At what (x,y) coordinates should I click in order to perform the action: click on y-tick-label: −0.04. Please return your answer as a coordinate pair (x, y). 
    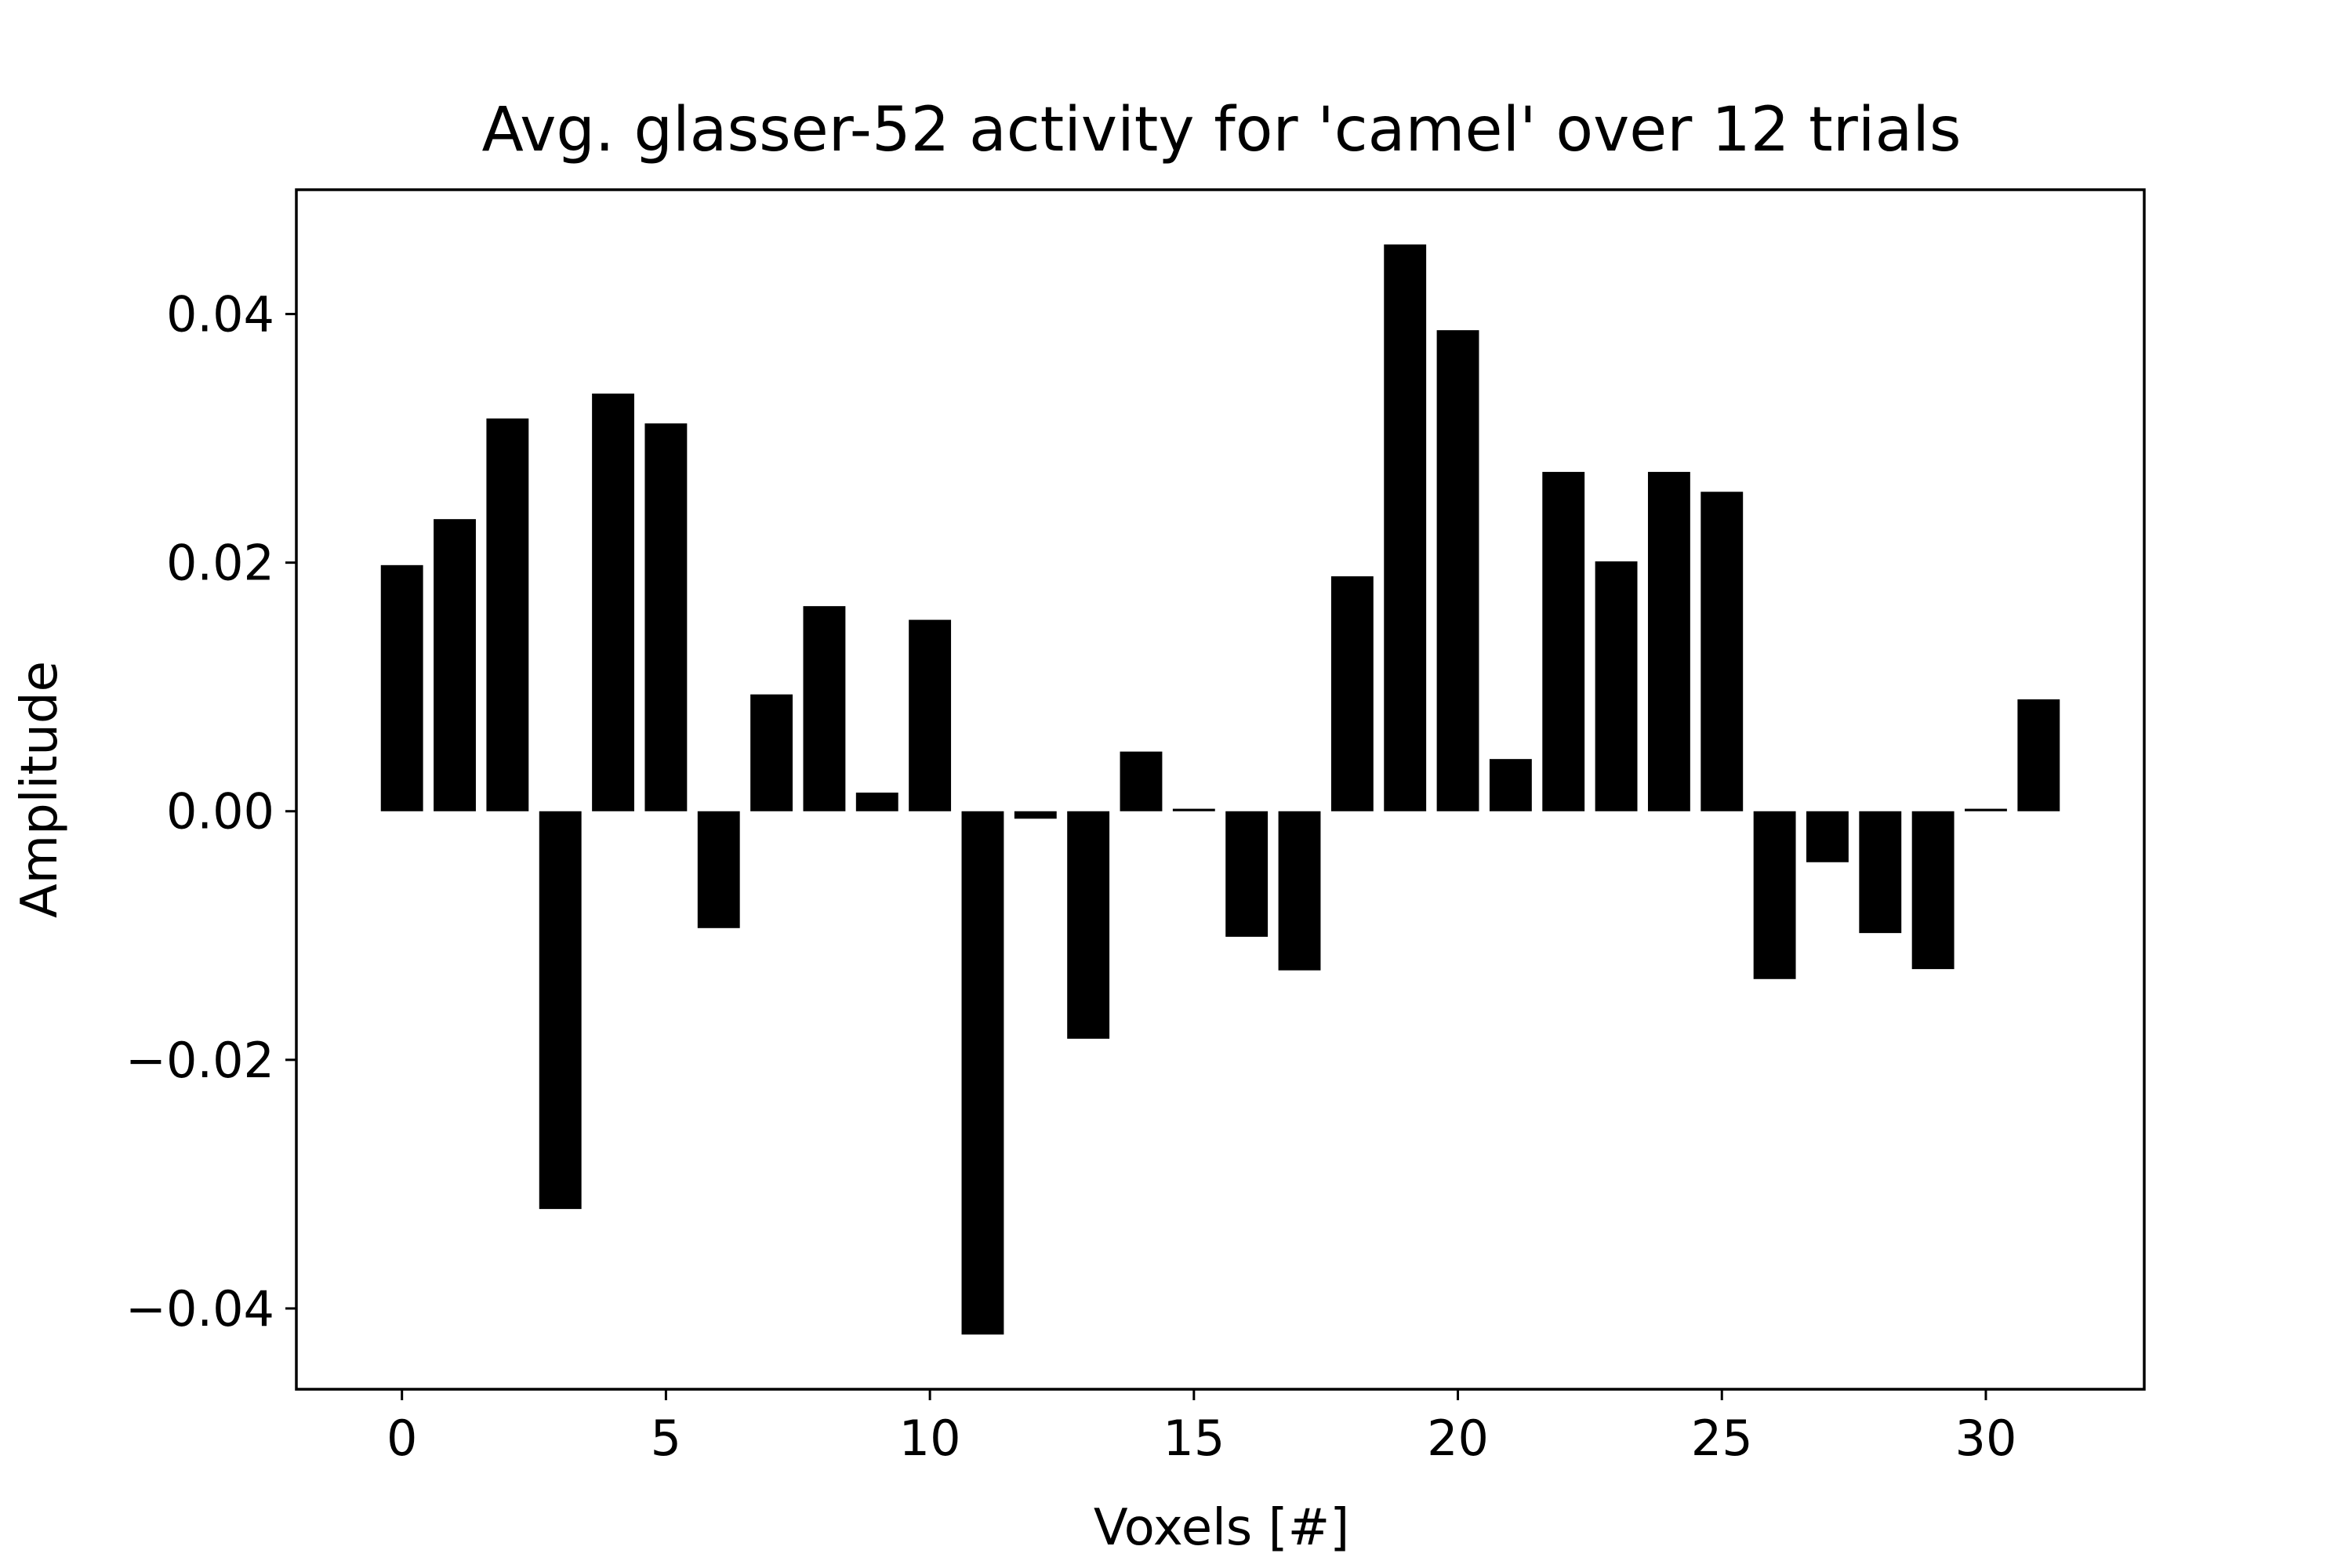
    Looking at the image, I should click on (199, 1309).